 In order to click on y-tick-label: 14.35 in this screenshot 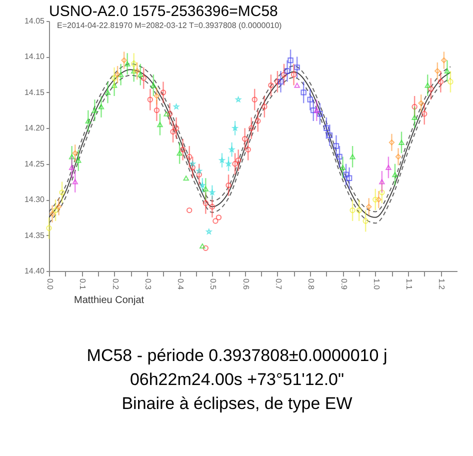, I will do `click(35, 235)`.